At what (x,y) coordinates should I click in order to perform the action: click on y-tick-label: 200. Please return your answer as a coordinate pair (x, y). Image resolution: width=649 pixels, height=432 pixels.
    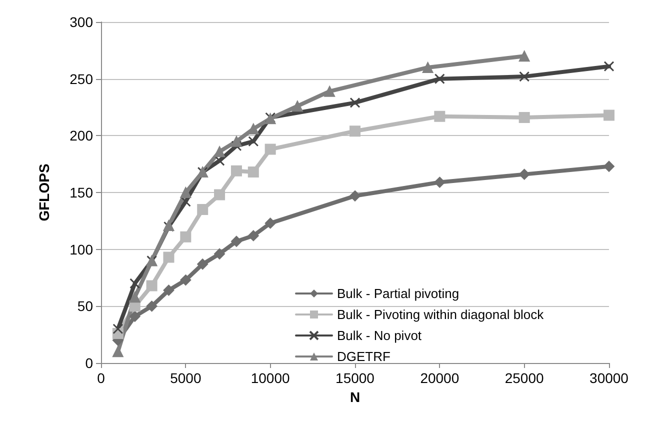
    Looking at the image, I should click on (82, 136).